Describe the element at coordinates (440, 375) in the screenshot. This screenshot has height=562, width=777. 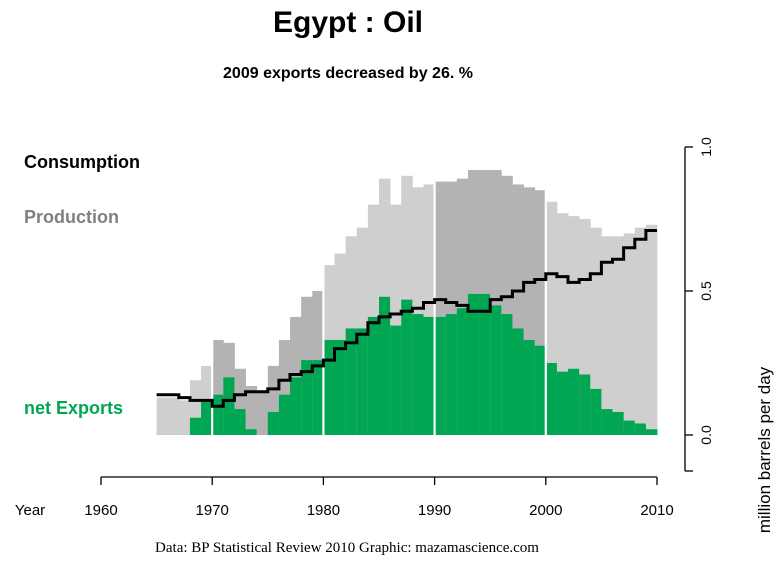
I see `exports-bar-1990` at that location.